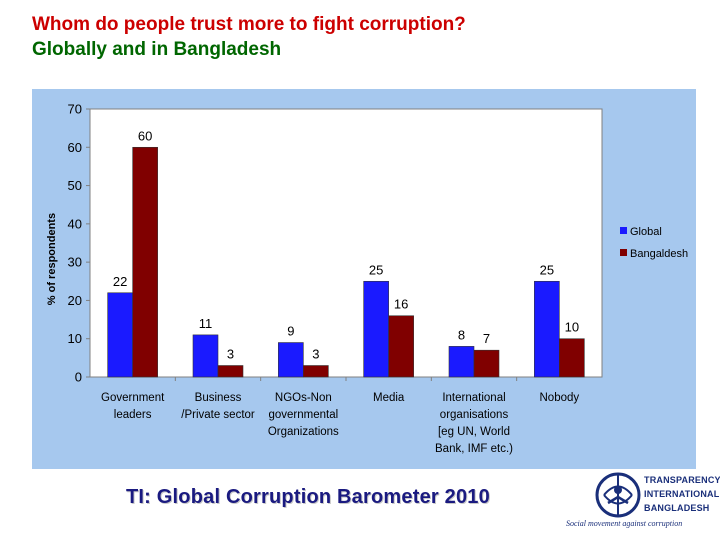 This screenshot has width=720, height=540. I want to click on source-caption: TI: Global Corruption Barometer 2010, so click(308, 497).